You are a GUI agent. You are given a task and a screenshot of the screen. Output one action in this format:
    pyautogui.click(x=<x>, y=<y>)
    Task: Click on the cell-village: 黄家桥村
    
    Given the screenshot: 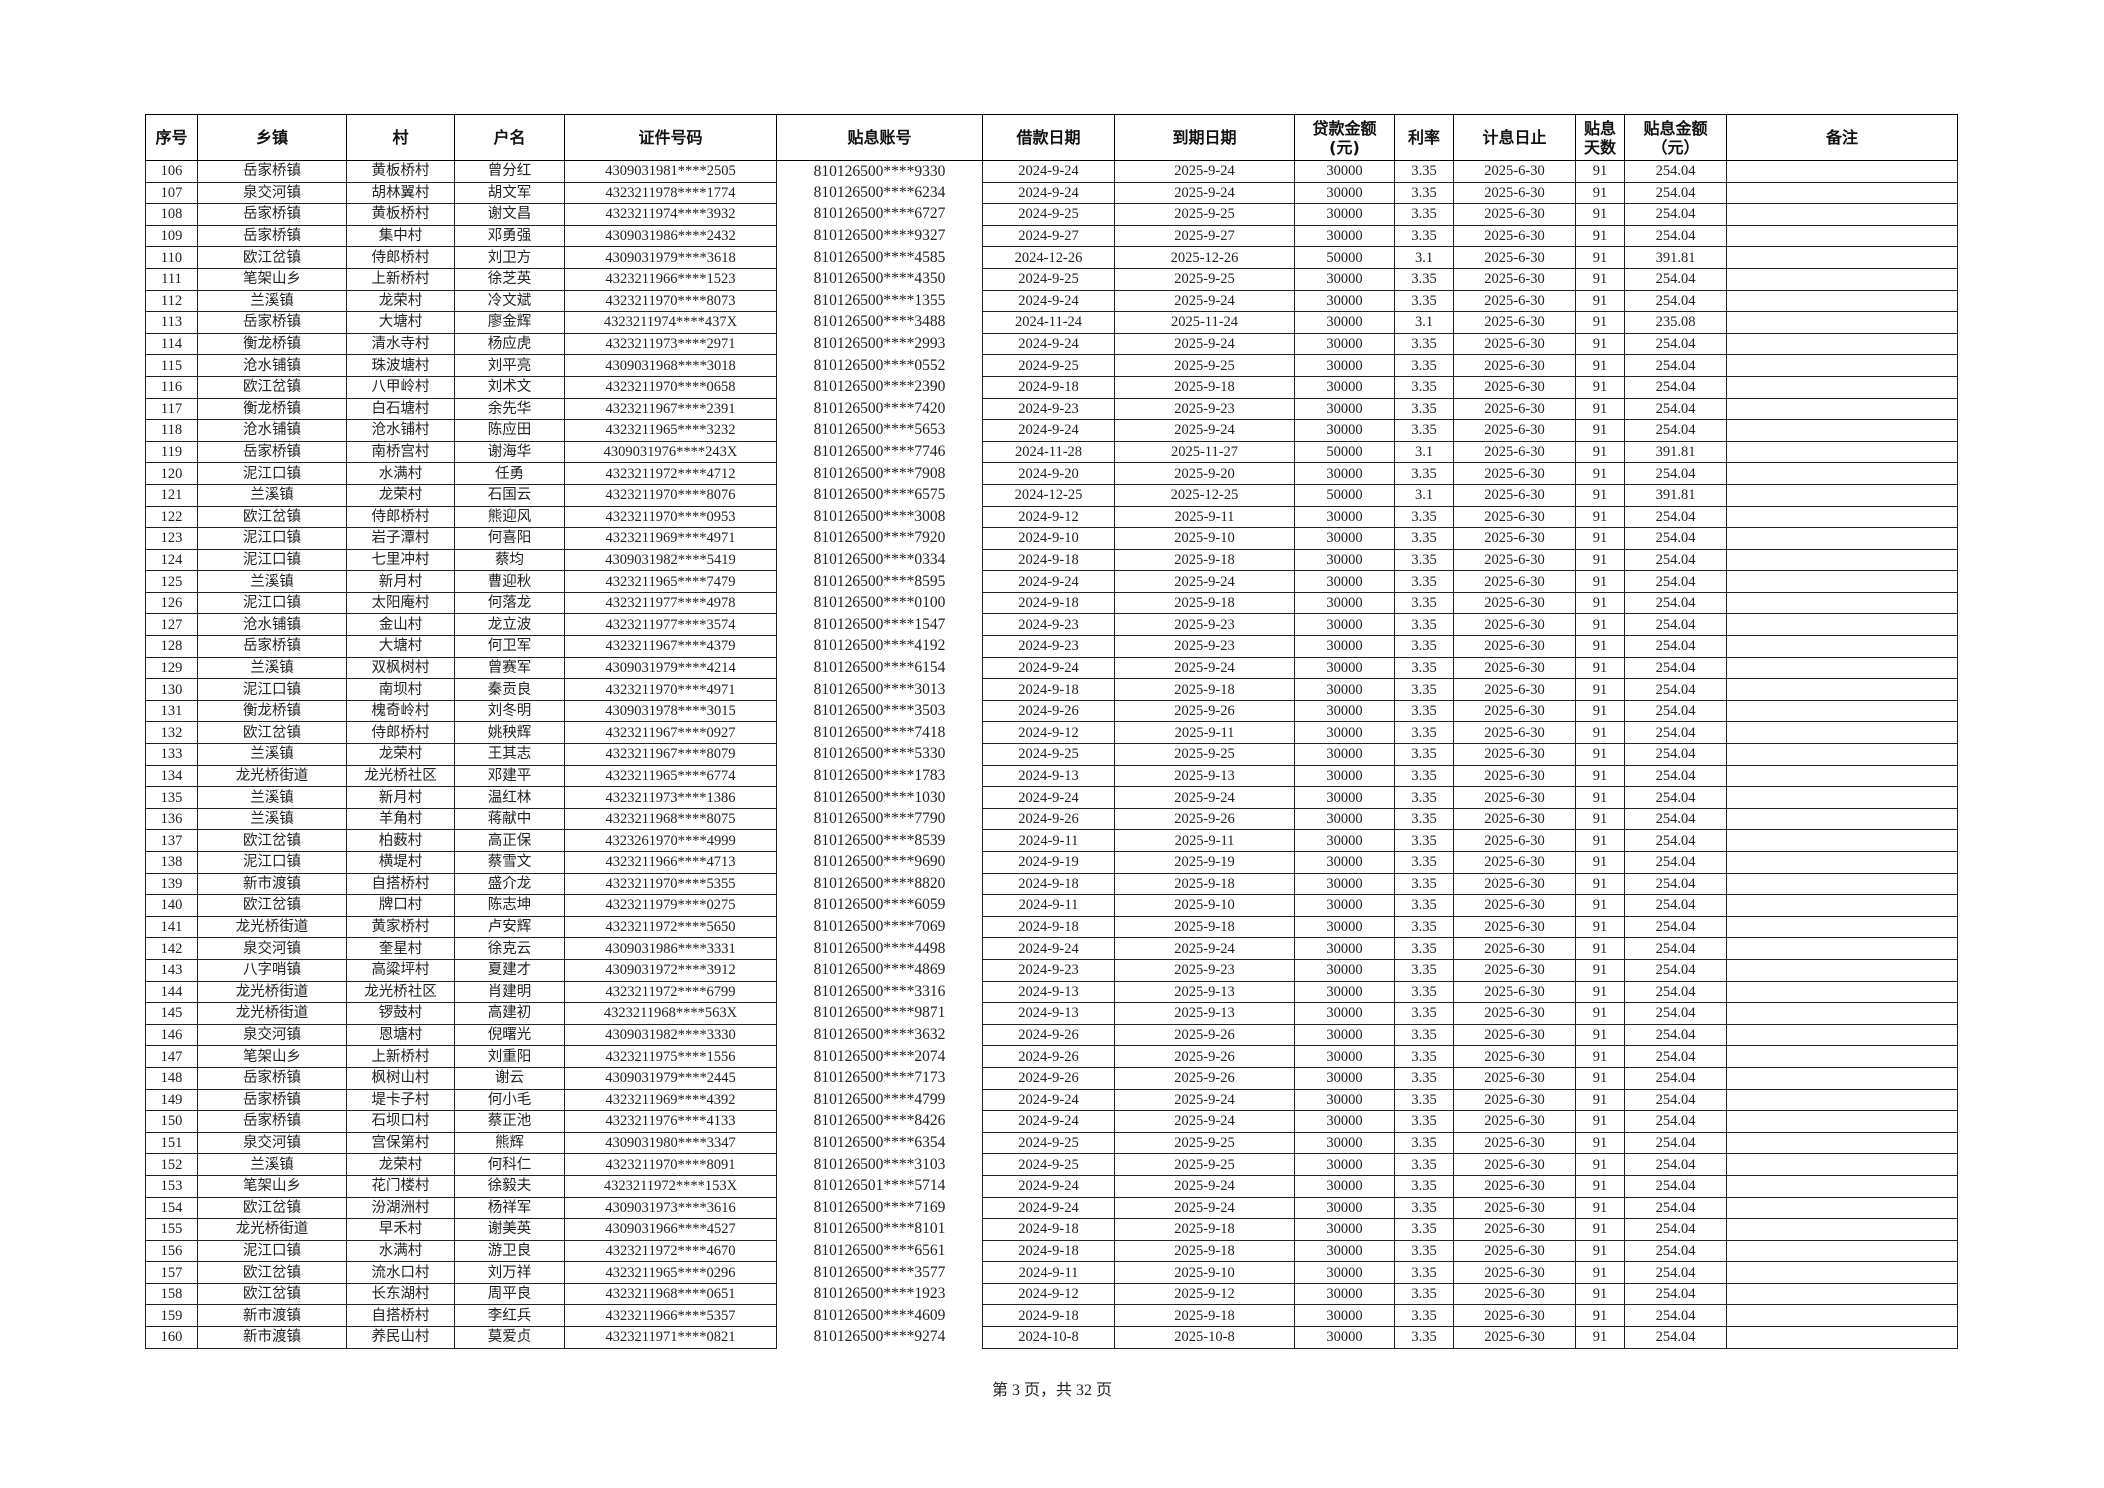 What is the action you would take?
    pyautogui.click(x=400, y=927)
    